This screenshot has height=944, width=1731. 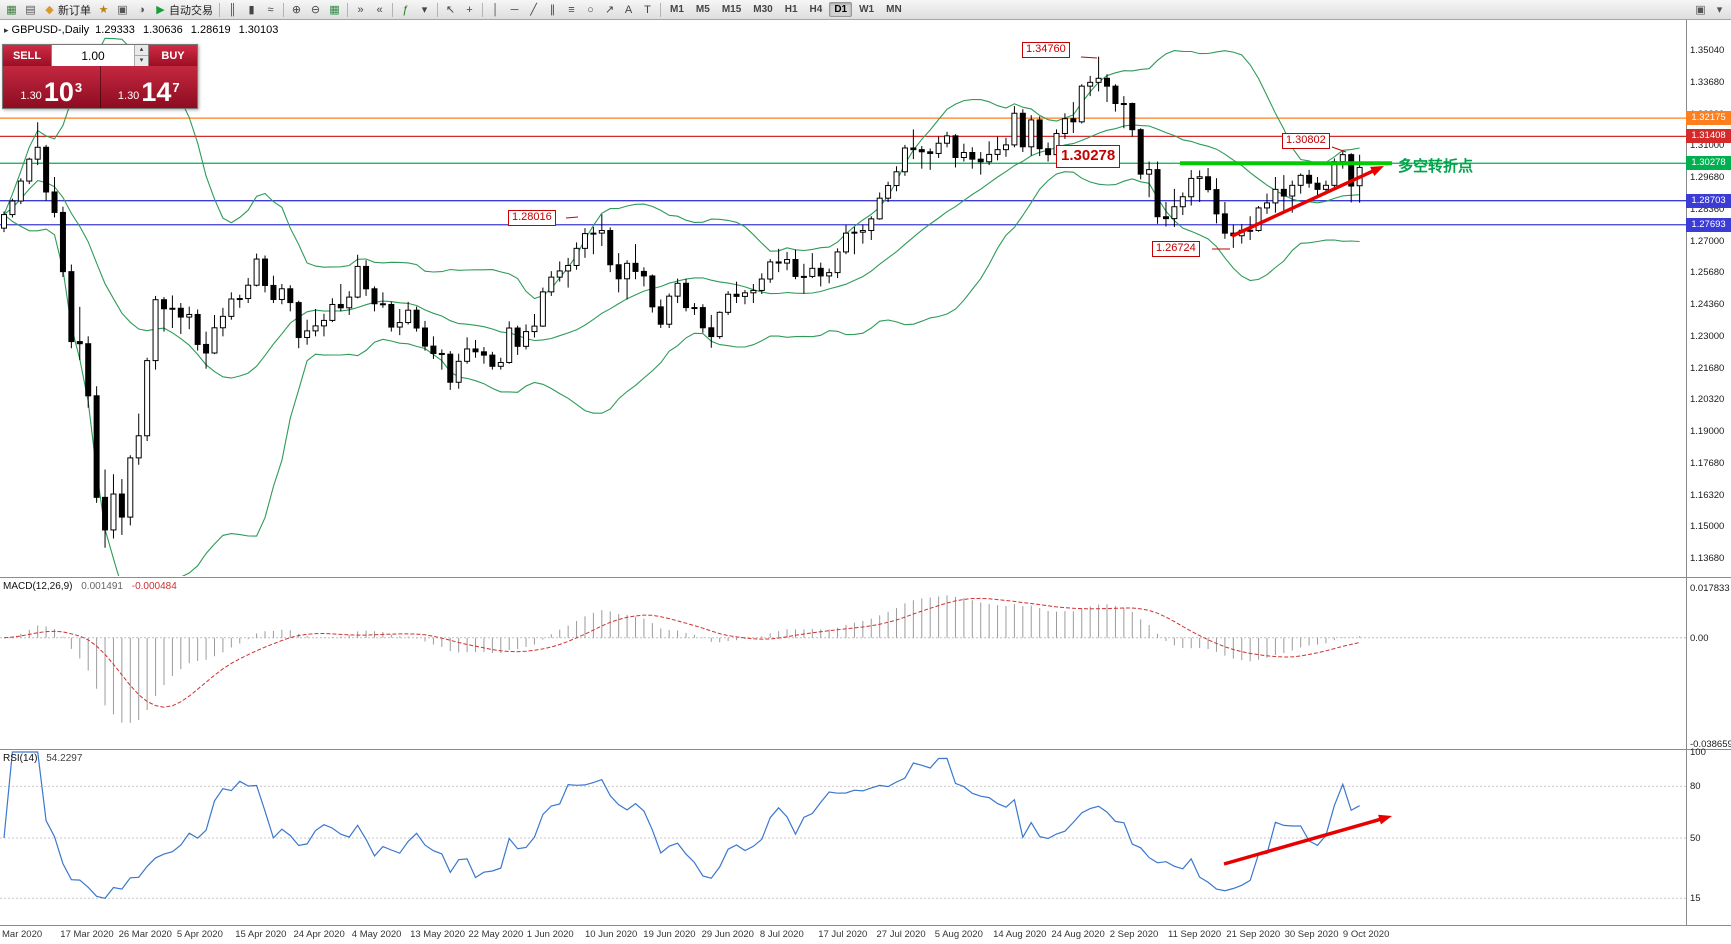 I want to click on zoom-in-icon: ⊕, so click(x=296, y=10).